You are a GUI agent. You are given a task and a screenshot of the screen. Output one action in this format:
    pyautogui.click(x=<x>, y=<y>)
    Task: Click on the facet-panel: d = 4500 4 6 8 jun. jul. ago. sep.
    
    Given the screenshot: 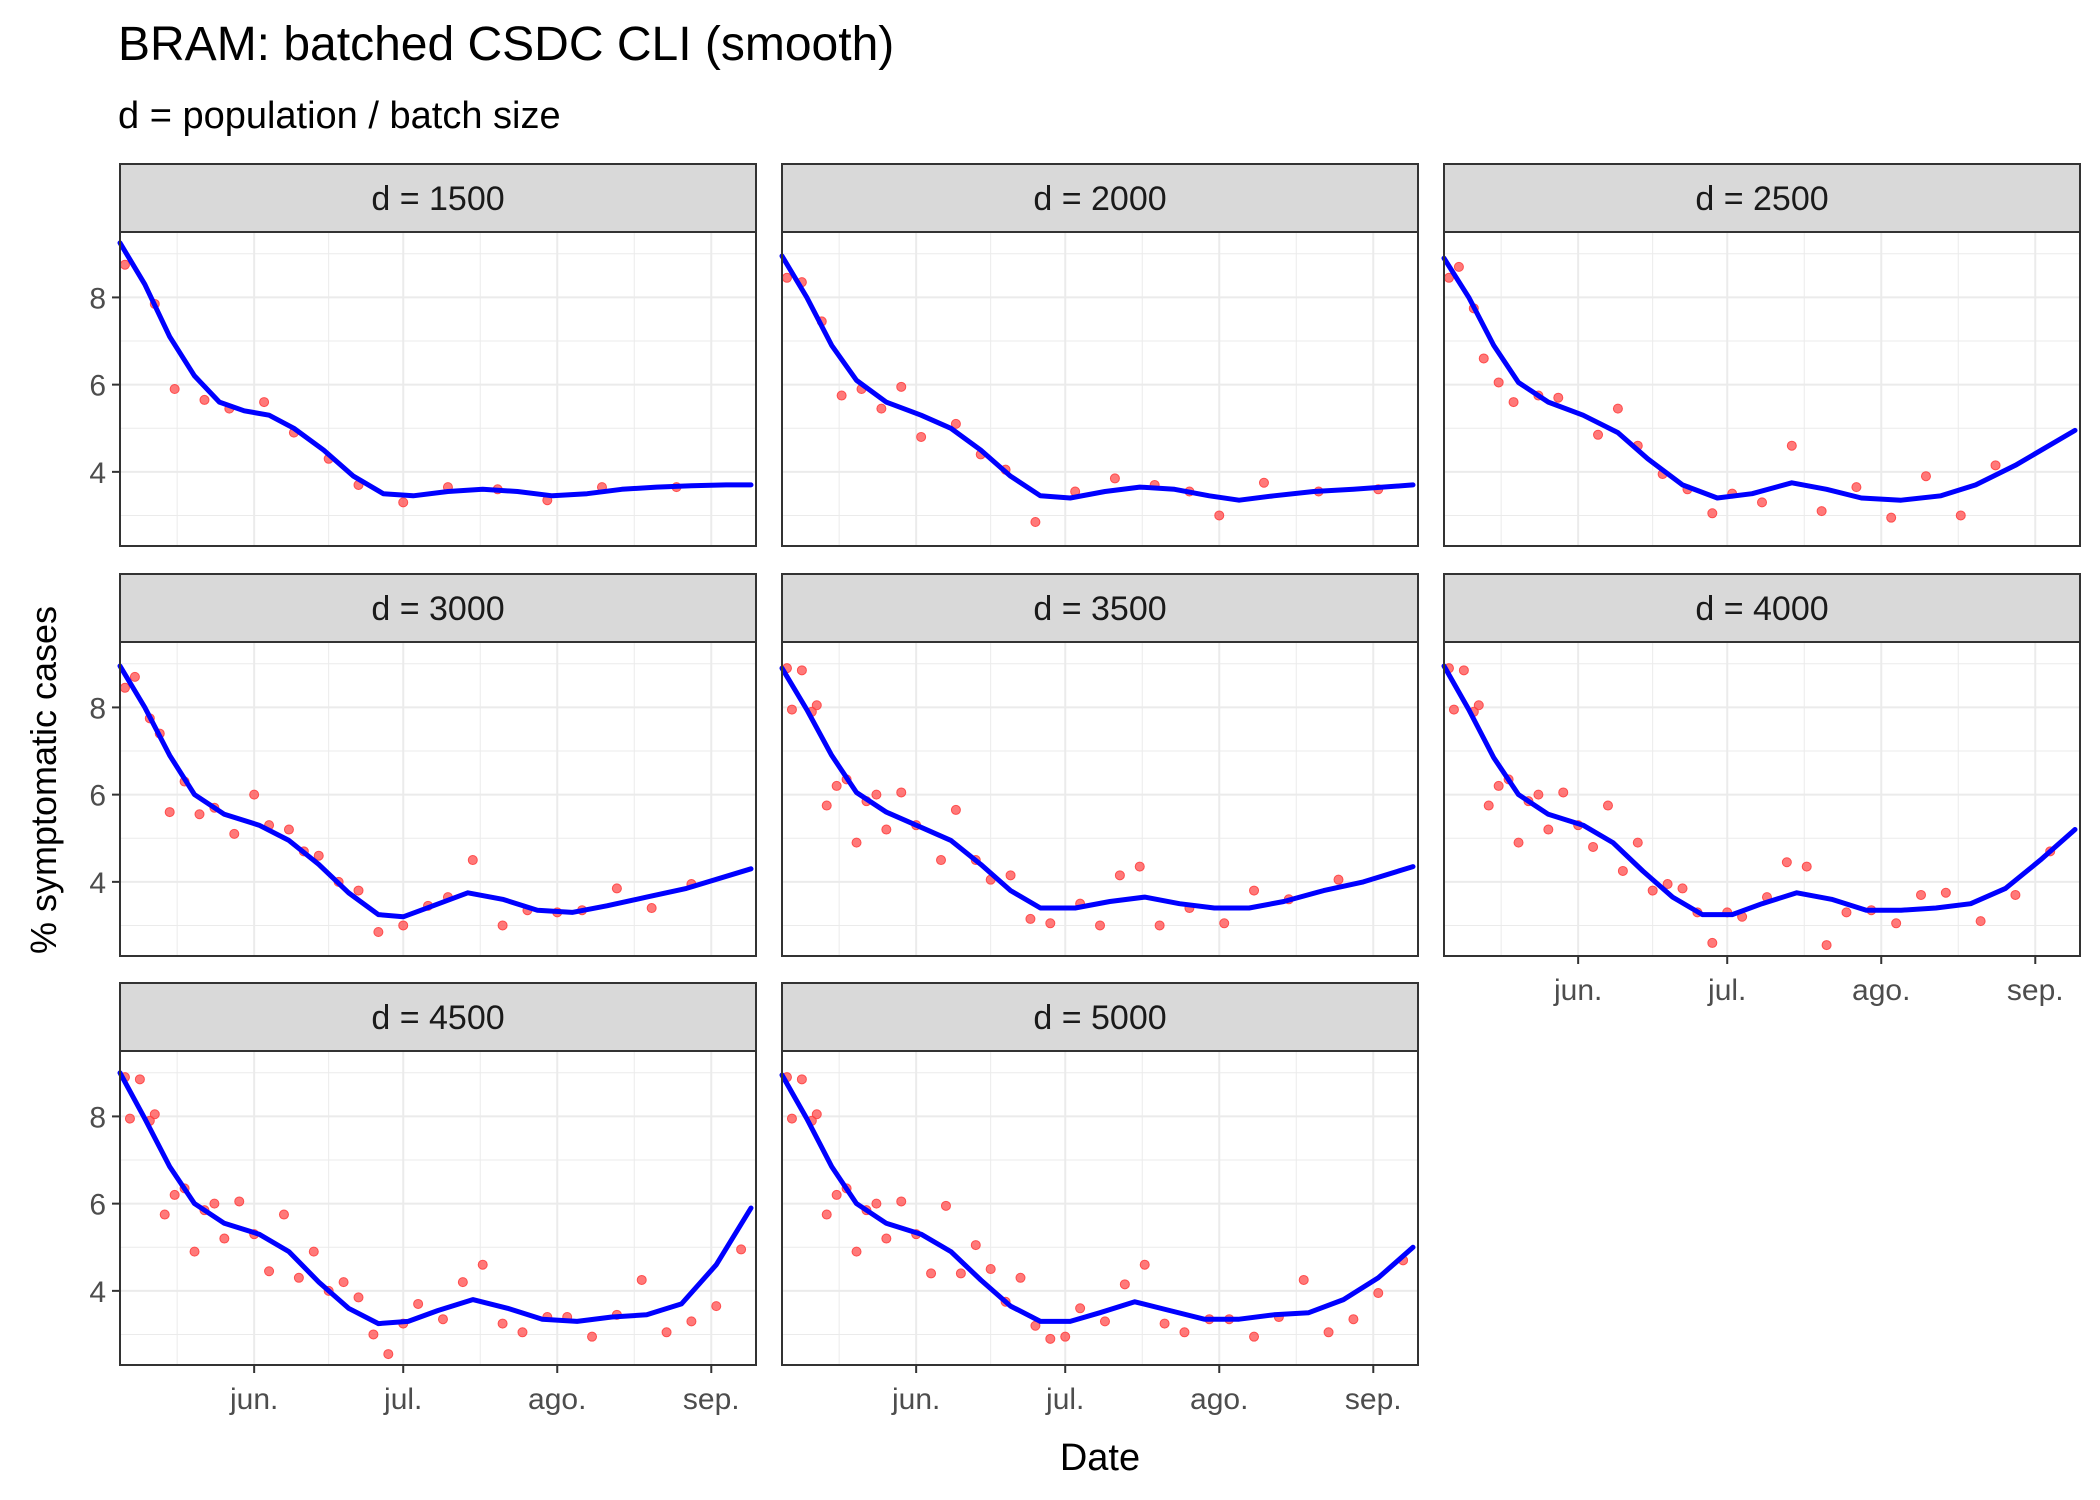 What is the action you would take?
    pyautogui.click(x=423, y=1199)
    